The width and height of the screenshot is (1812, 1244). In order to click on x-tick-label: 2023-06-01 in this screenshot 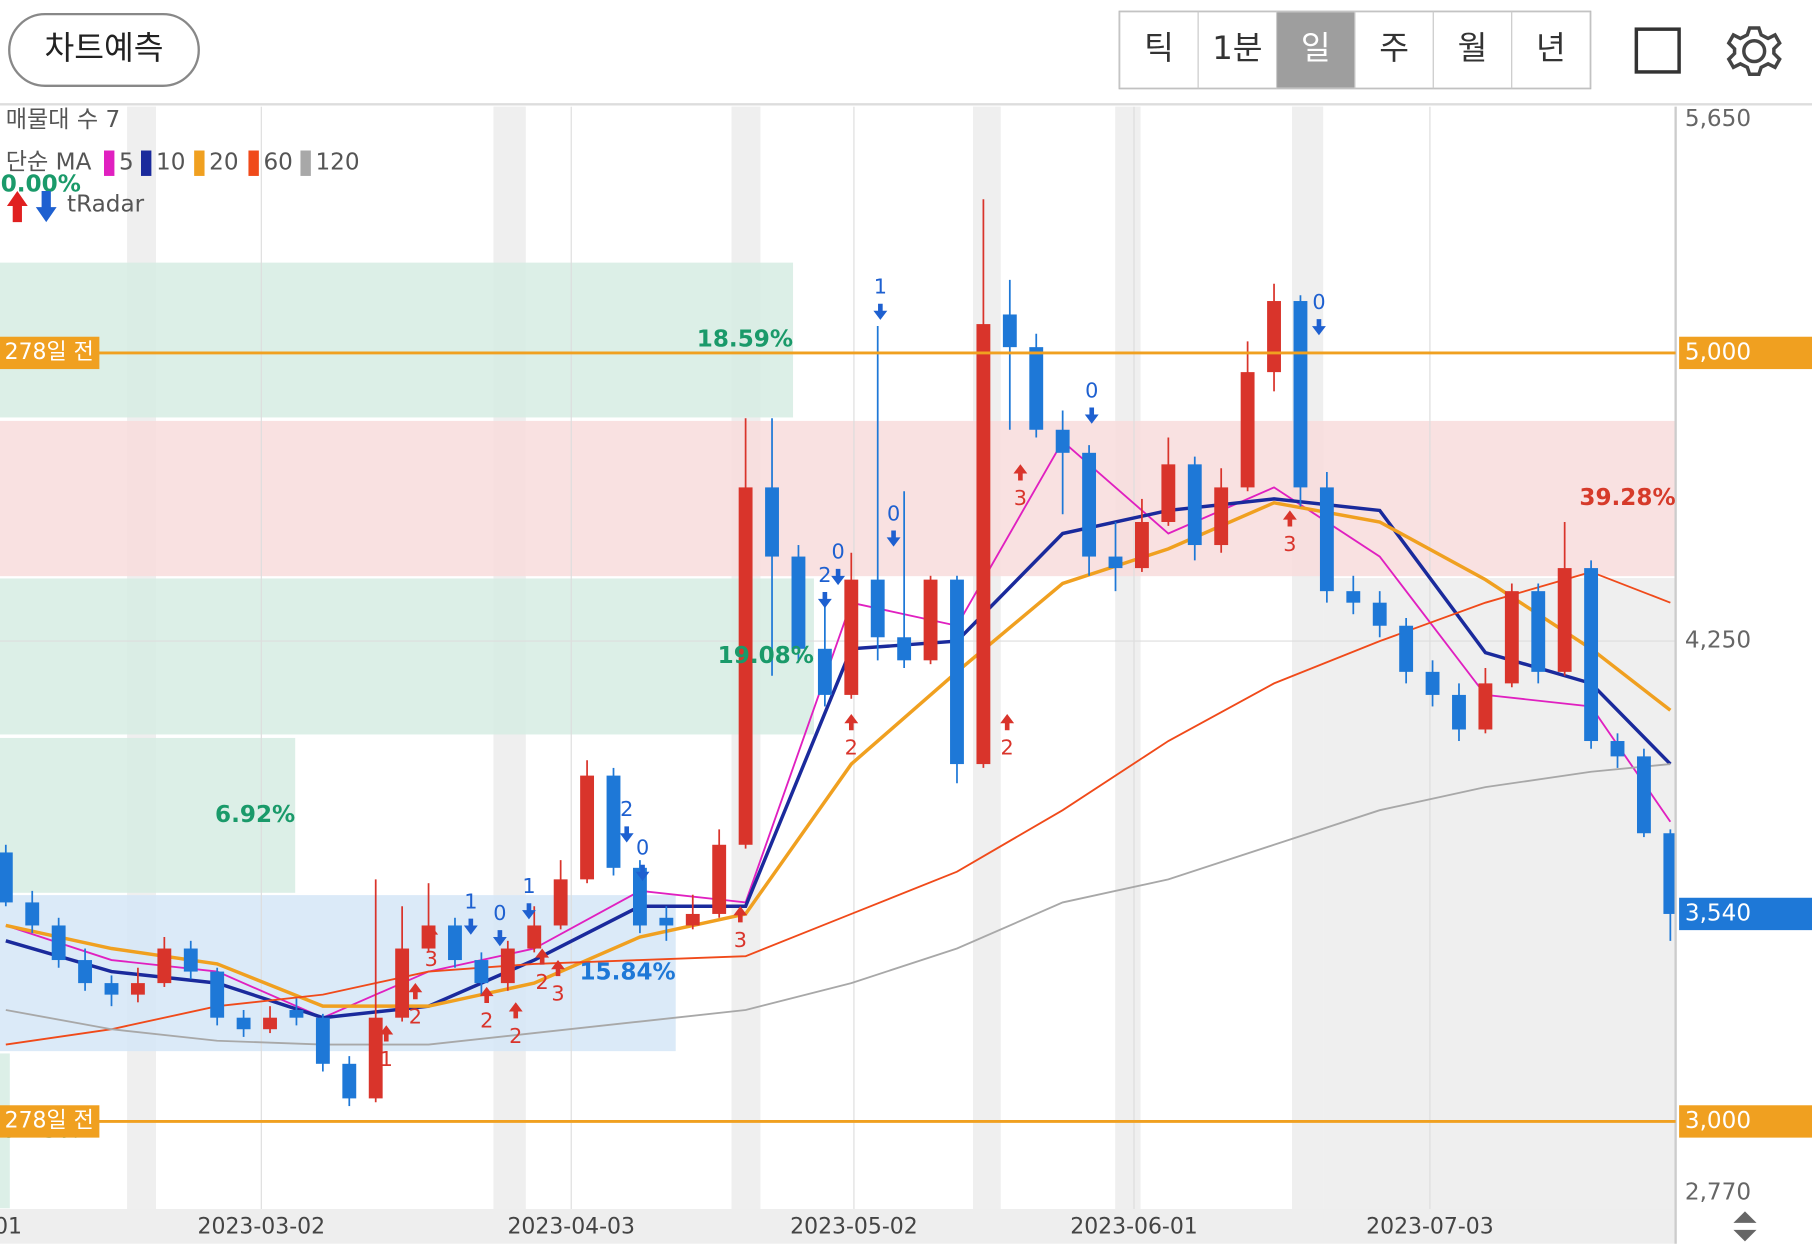, I will do `click(1134, 1227)`.